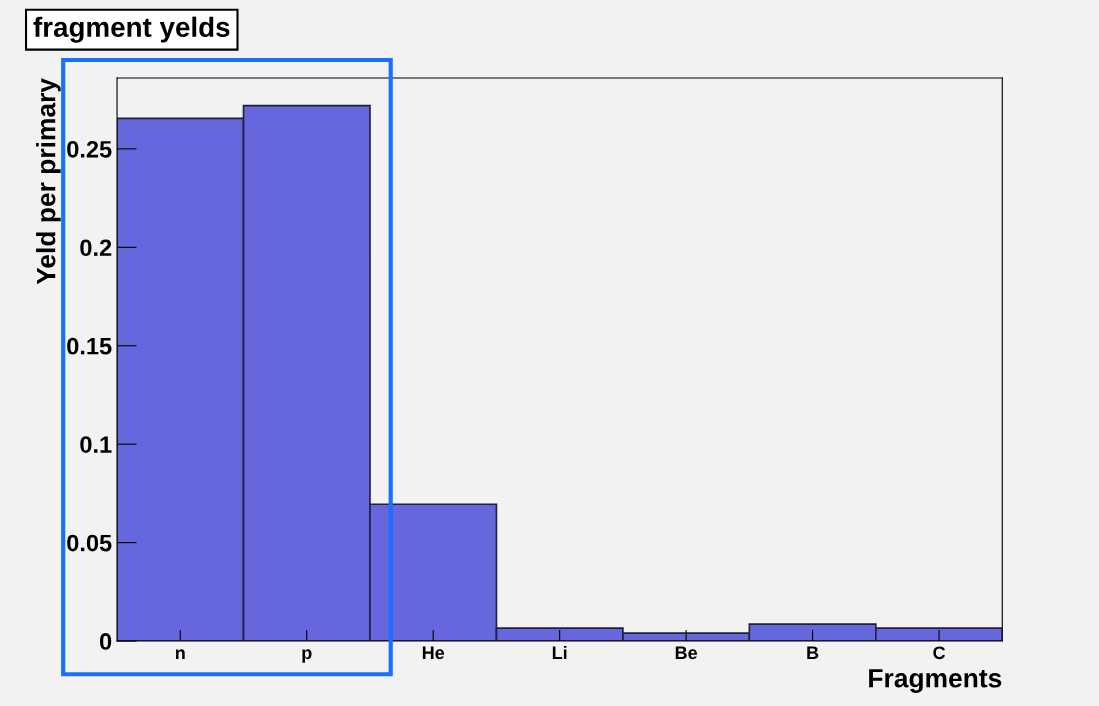 The image size is (1099, 706). I want to click on x-tick-label: n, so click(180, 654).